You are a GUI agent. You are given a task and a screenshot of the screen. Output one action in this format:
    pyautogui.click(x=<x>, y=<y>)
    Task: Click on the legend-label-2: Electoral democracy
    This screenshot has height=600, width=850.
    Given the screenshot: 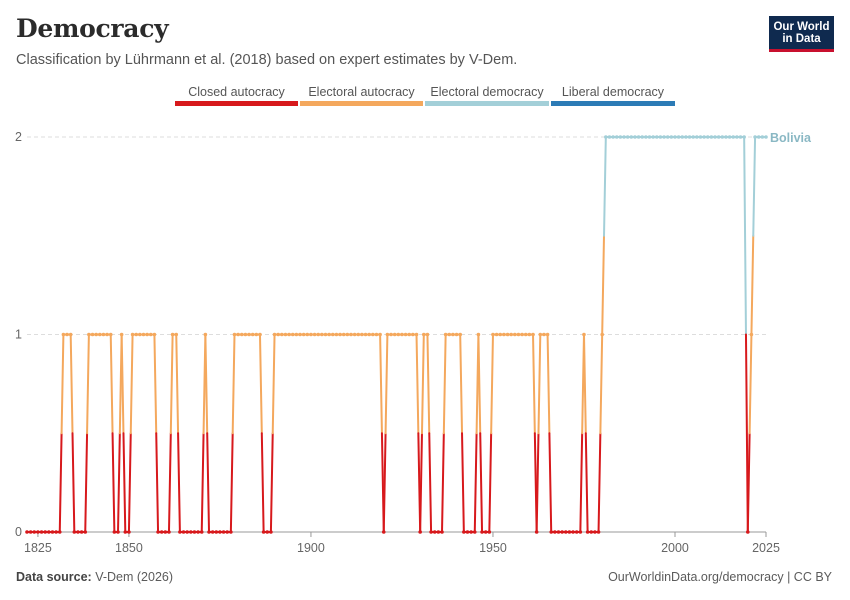 What is the action you would take?
    pyautogui.click(x=487, y=92)
    